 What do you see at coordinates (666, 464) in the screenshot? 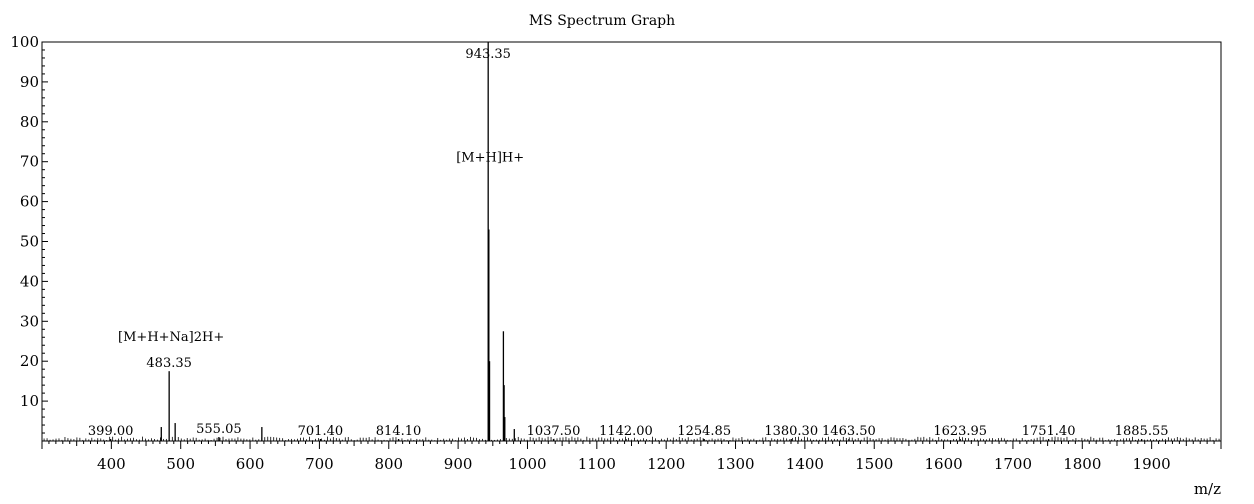
I see `x-tick-label: 1200` at bounding box center [666, 464].